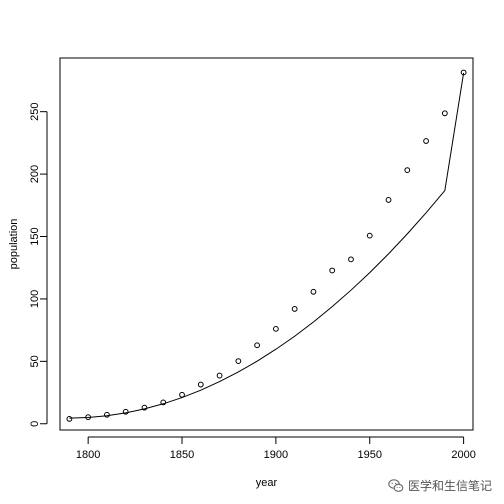 The height and width of the screenshot is (504, 504). I want to click on watermark: 医学和生信笔记, so click(439, 485).